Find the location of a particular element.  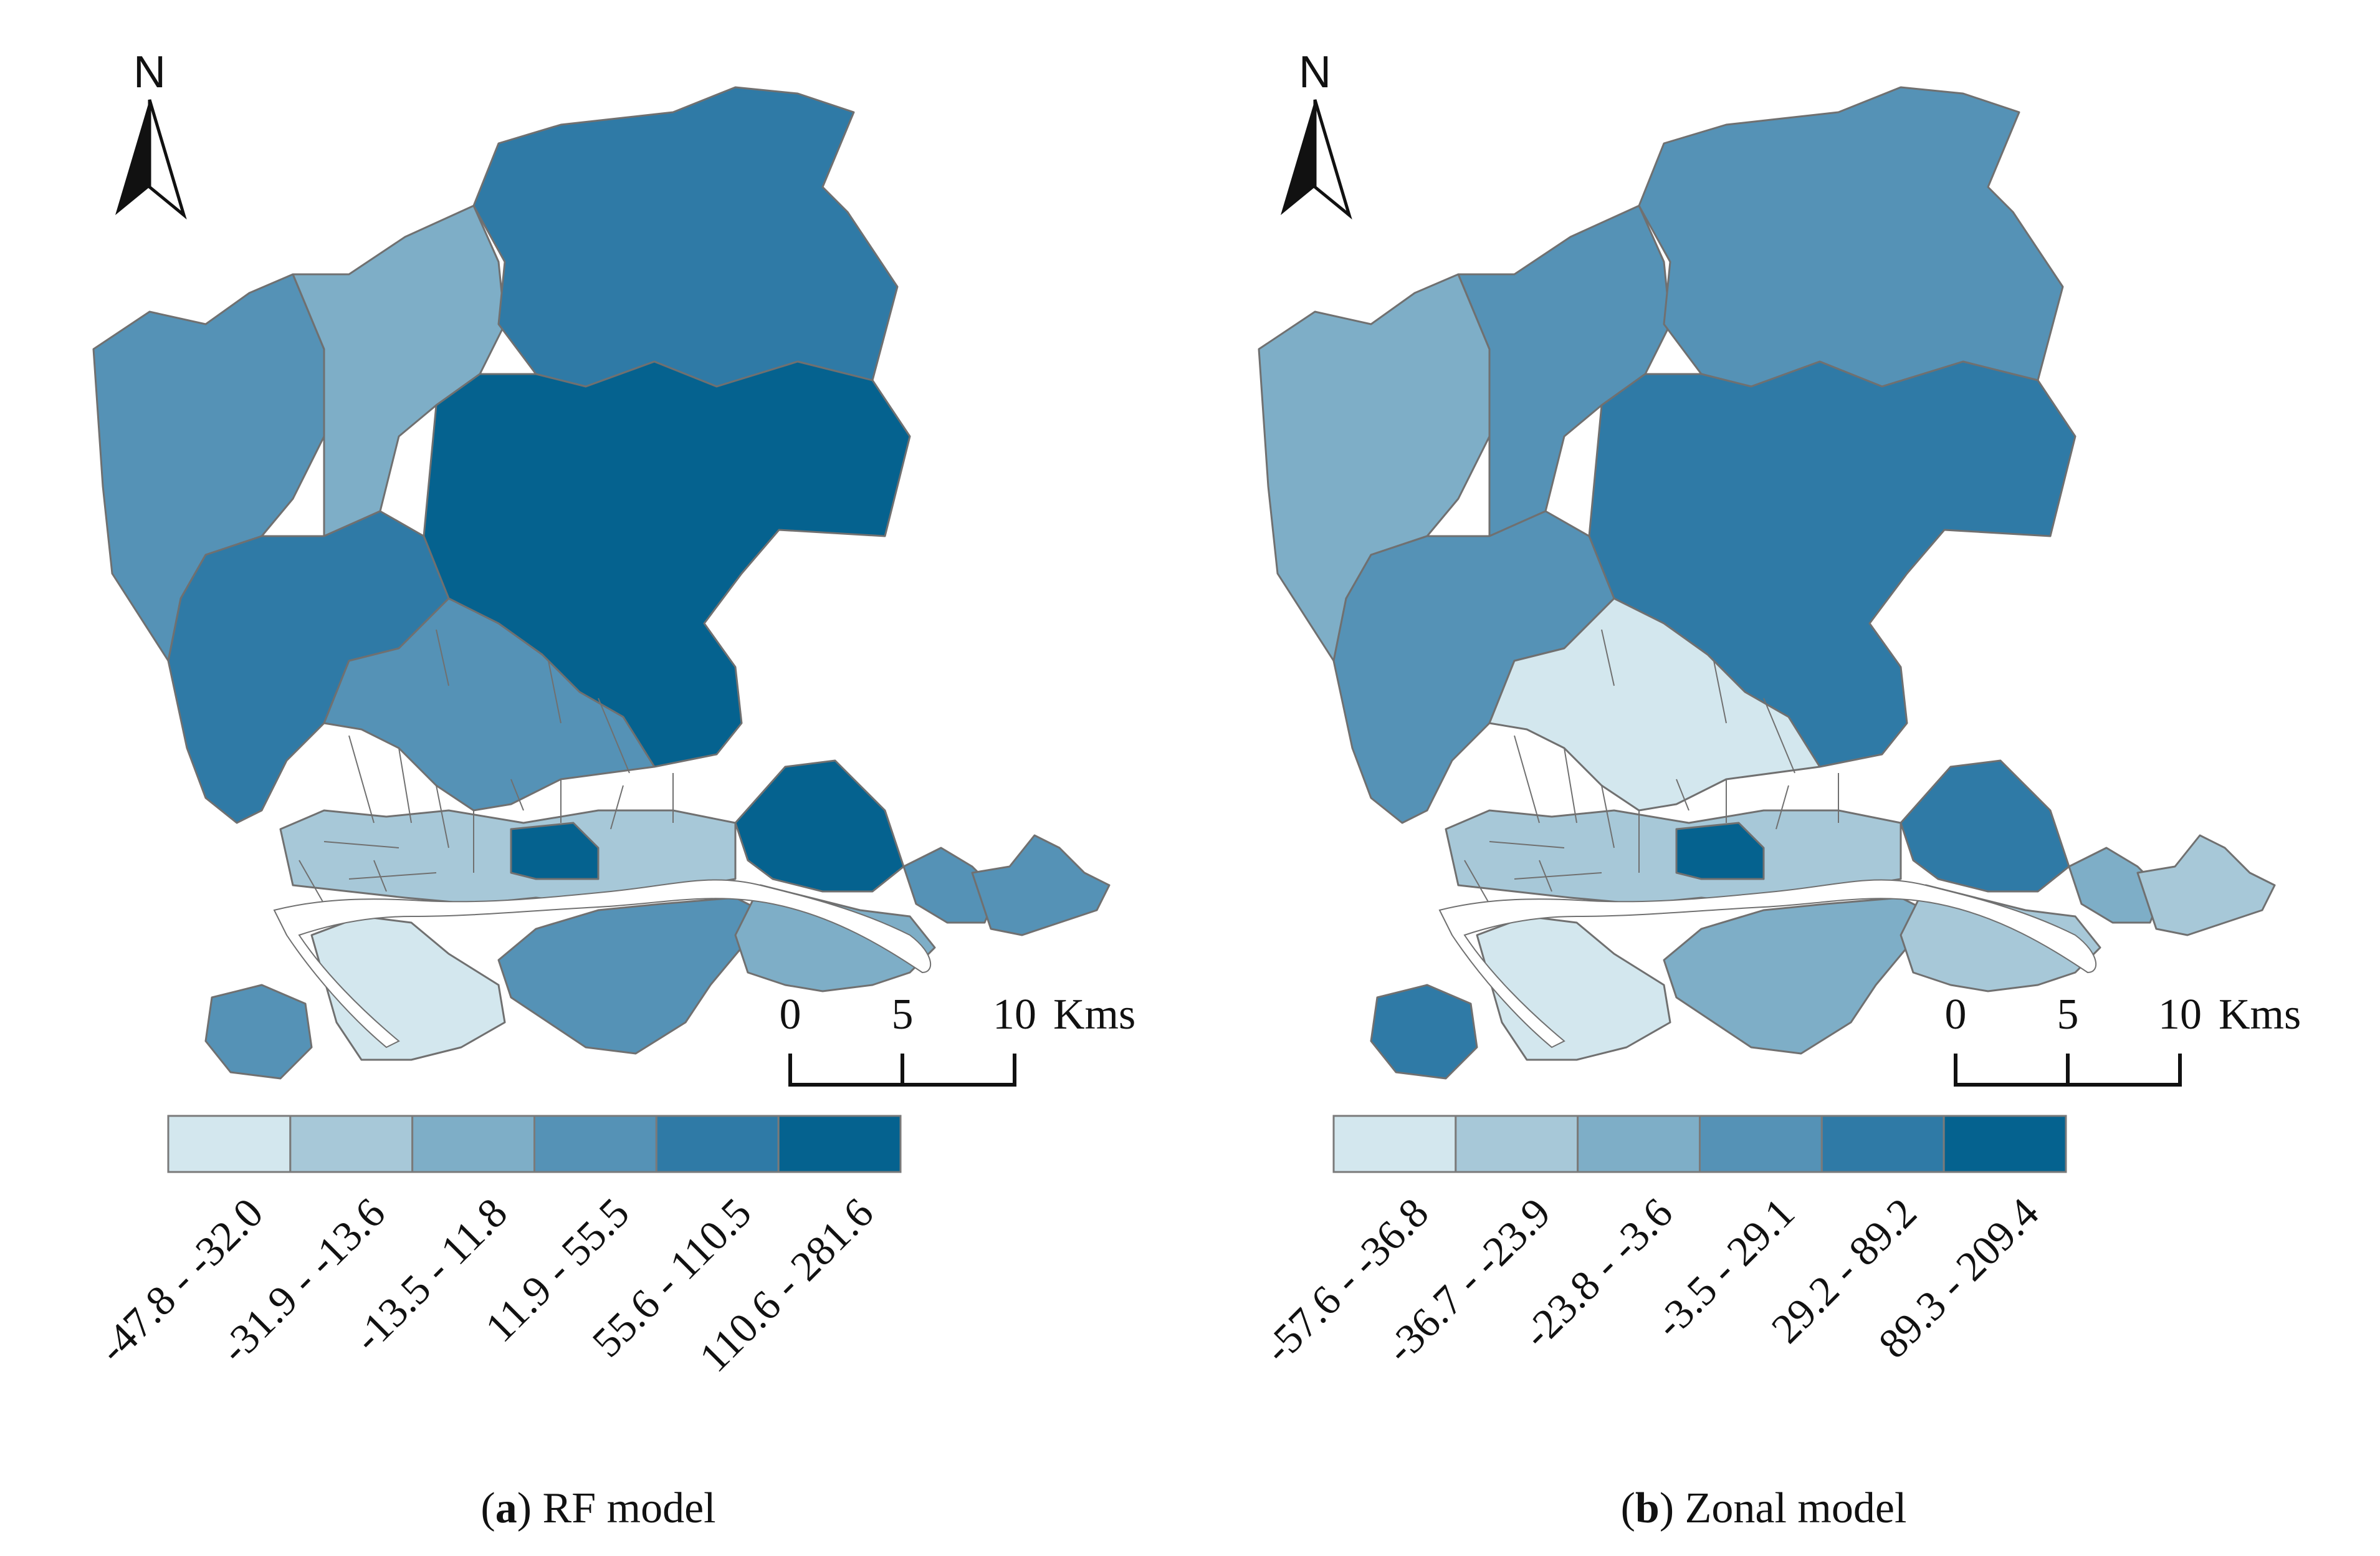

caption-a: (a) RF model is located at coordinates (598, 1508).